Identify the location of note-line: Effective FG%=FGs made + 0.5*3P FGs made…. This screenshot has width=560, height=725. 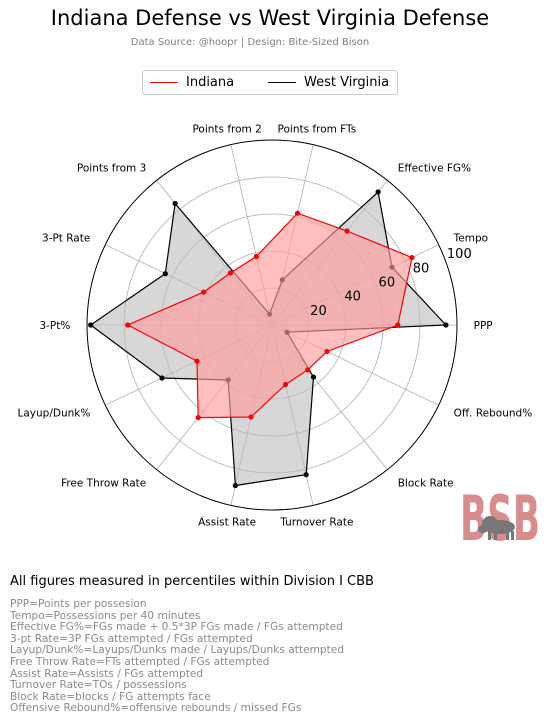
(176, 627).